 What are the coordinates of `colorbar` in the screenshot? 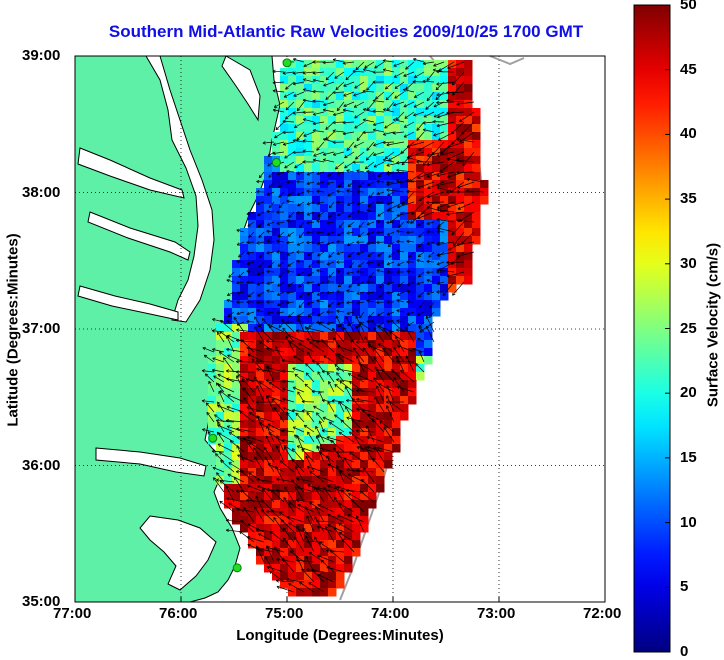 It's located at (652, 328).